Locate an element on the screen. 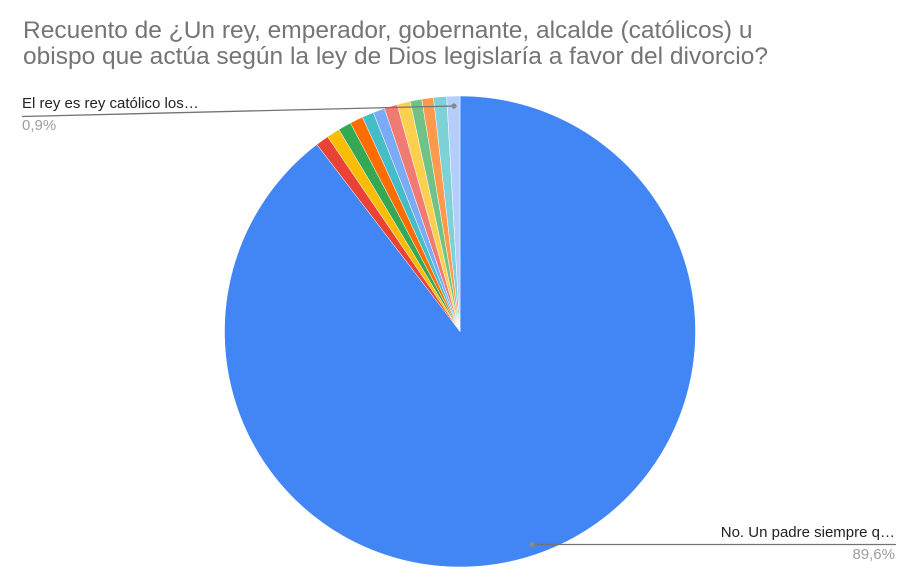 This screenshot has width=901, height=583. slice-percent-small: 0,9% is located at coordinates (39, 125).